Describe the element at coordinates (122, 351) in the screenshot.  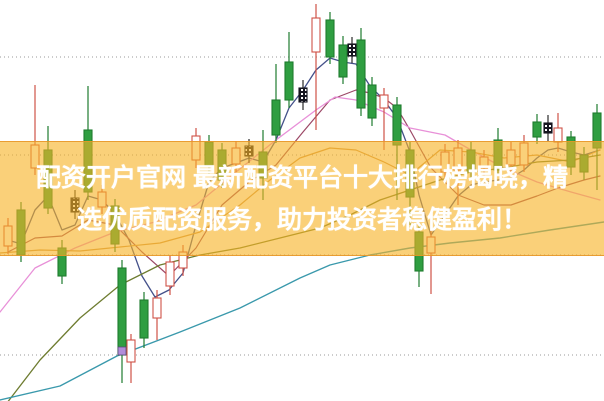
I see `candle-marker-cap` at that location.